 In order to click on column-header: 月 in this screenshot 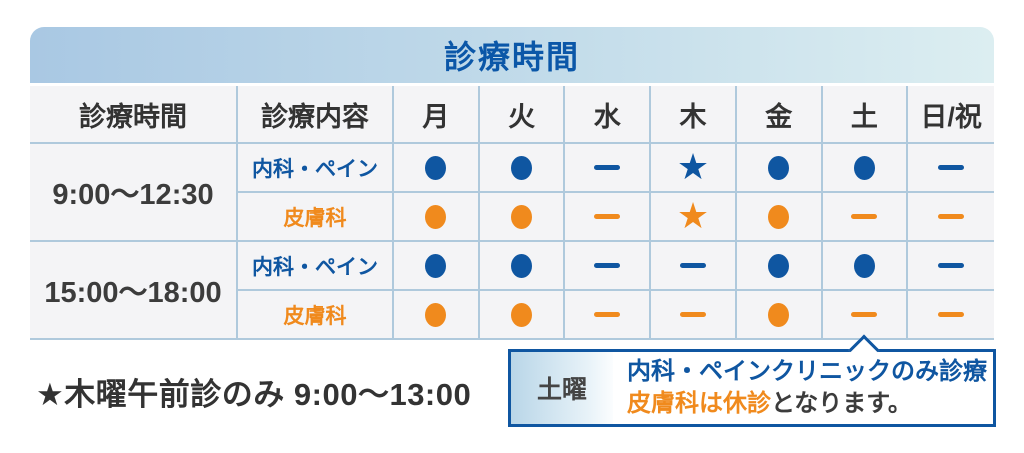, I will do `click(437, 115)`.